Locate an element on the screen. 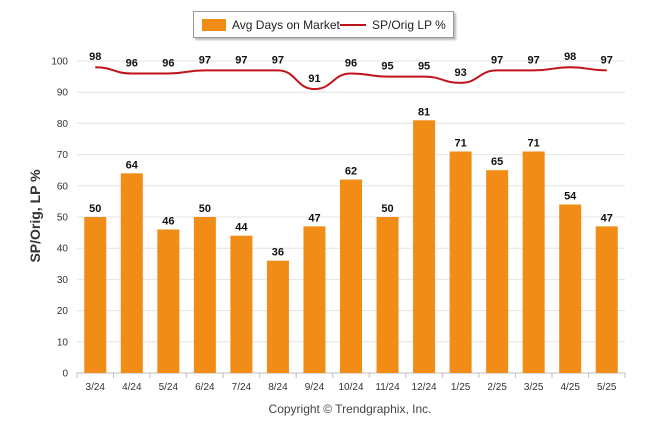 This screenshot has width=646, height=434. y-tick-label: 20 is located at coordinates (63, 311).